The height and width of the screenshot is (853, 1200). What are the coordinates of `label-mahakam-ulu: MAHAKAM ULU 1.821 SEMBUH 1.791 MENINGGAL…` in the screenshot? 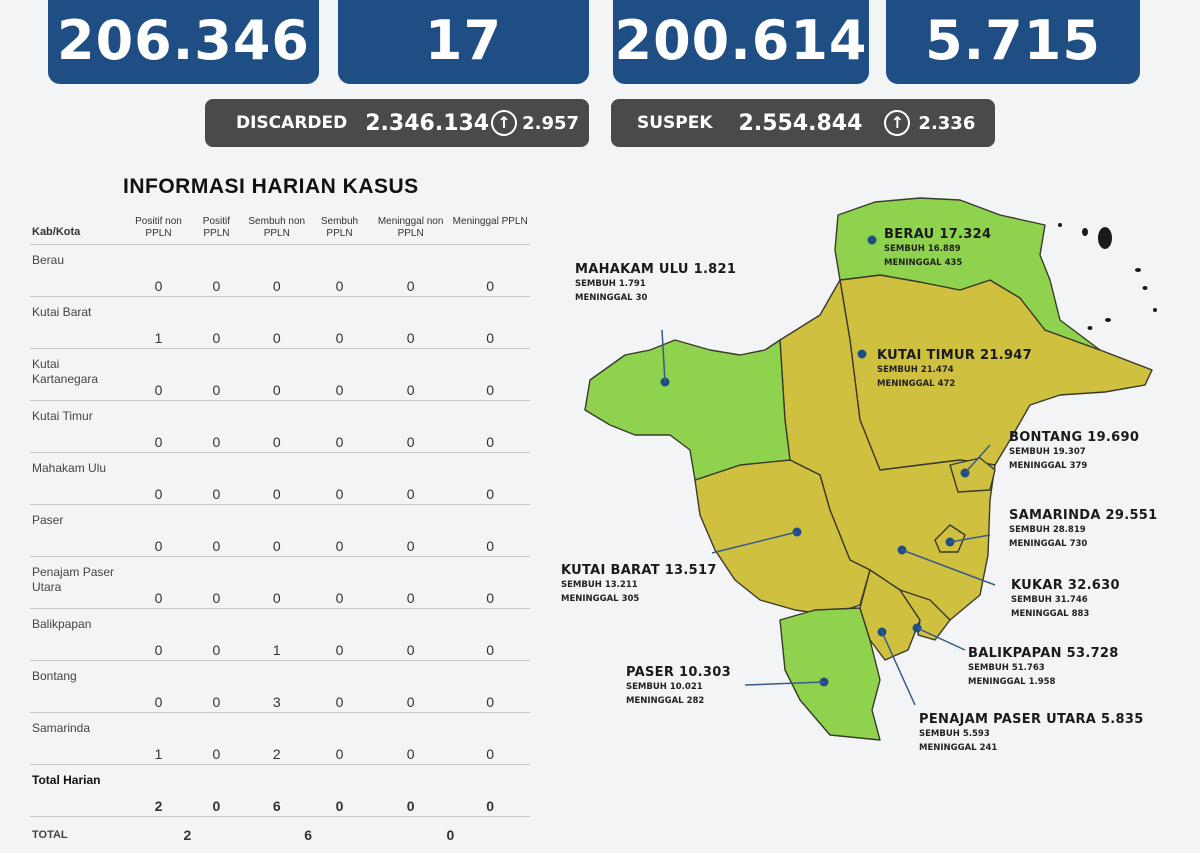 It's located at (655, 283).